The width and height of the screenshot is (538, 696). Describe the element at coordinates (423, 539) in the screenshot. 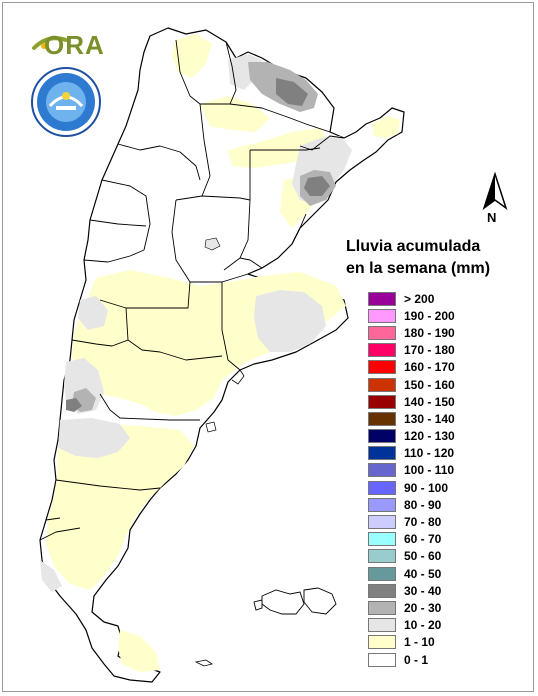

I see `legend-label: 60 - 70` at that location.